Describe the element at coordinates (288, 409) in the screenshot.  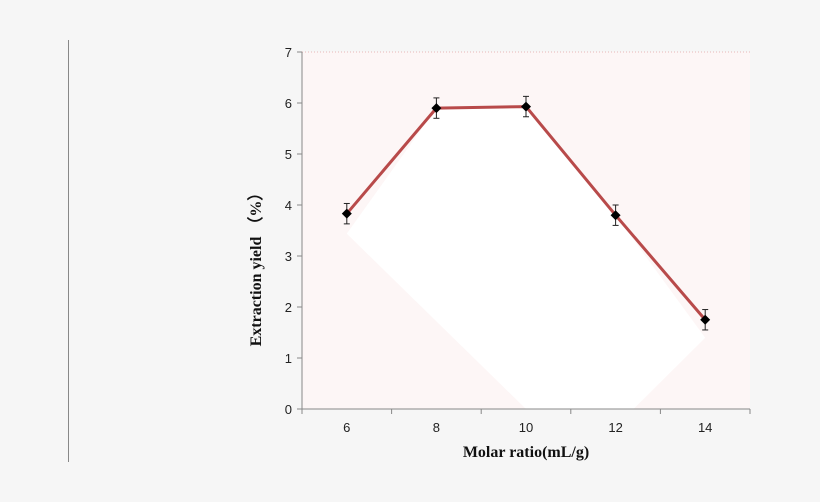
I see `y-tick-label: 0` at that location.